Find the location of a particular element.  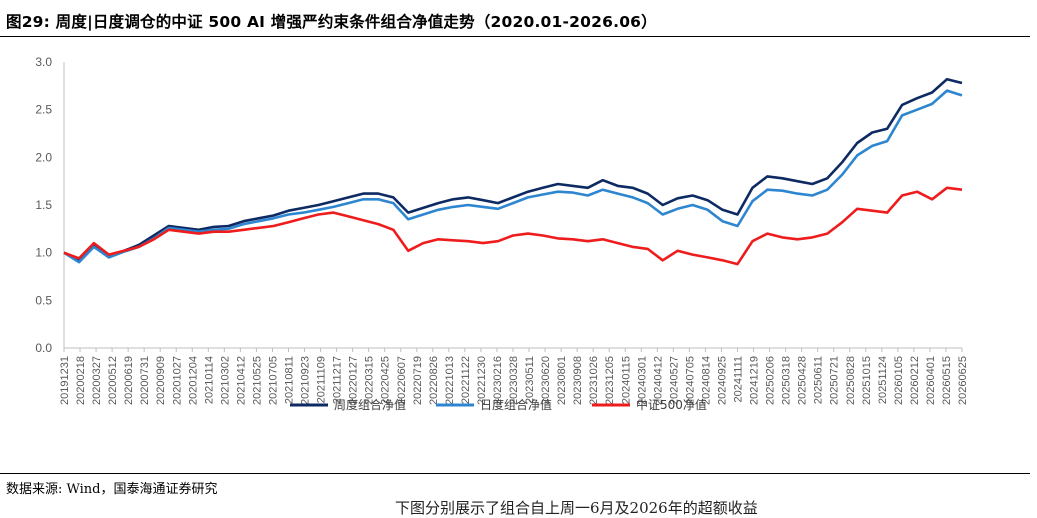

x-tick-label: 20230620 is located at coordinates (546, 380).